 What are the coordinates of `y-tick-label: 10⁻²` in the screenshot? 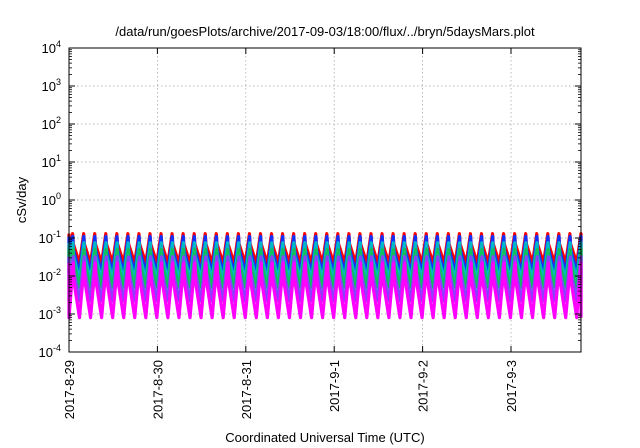 It's located at (50, 275).